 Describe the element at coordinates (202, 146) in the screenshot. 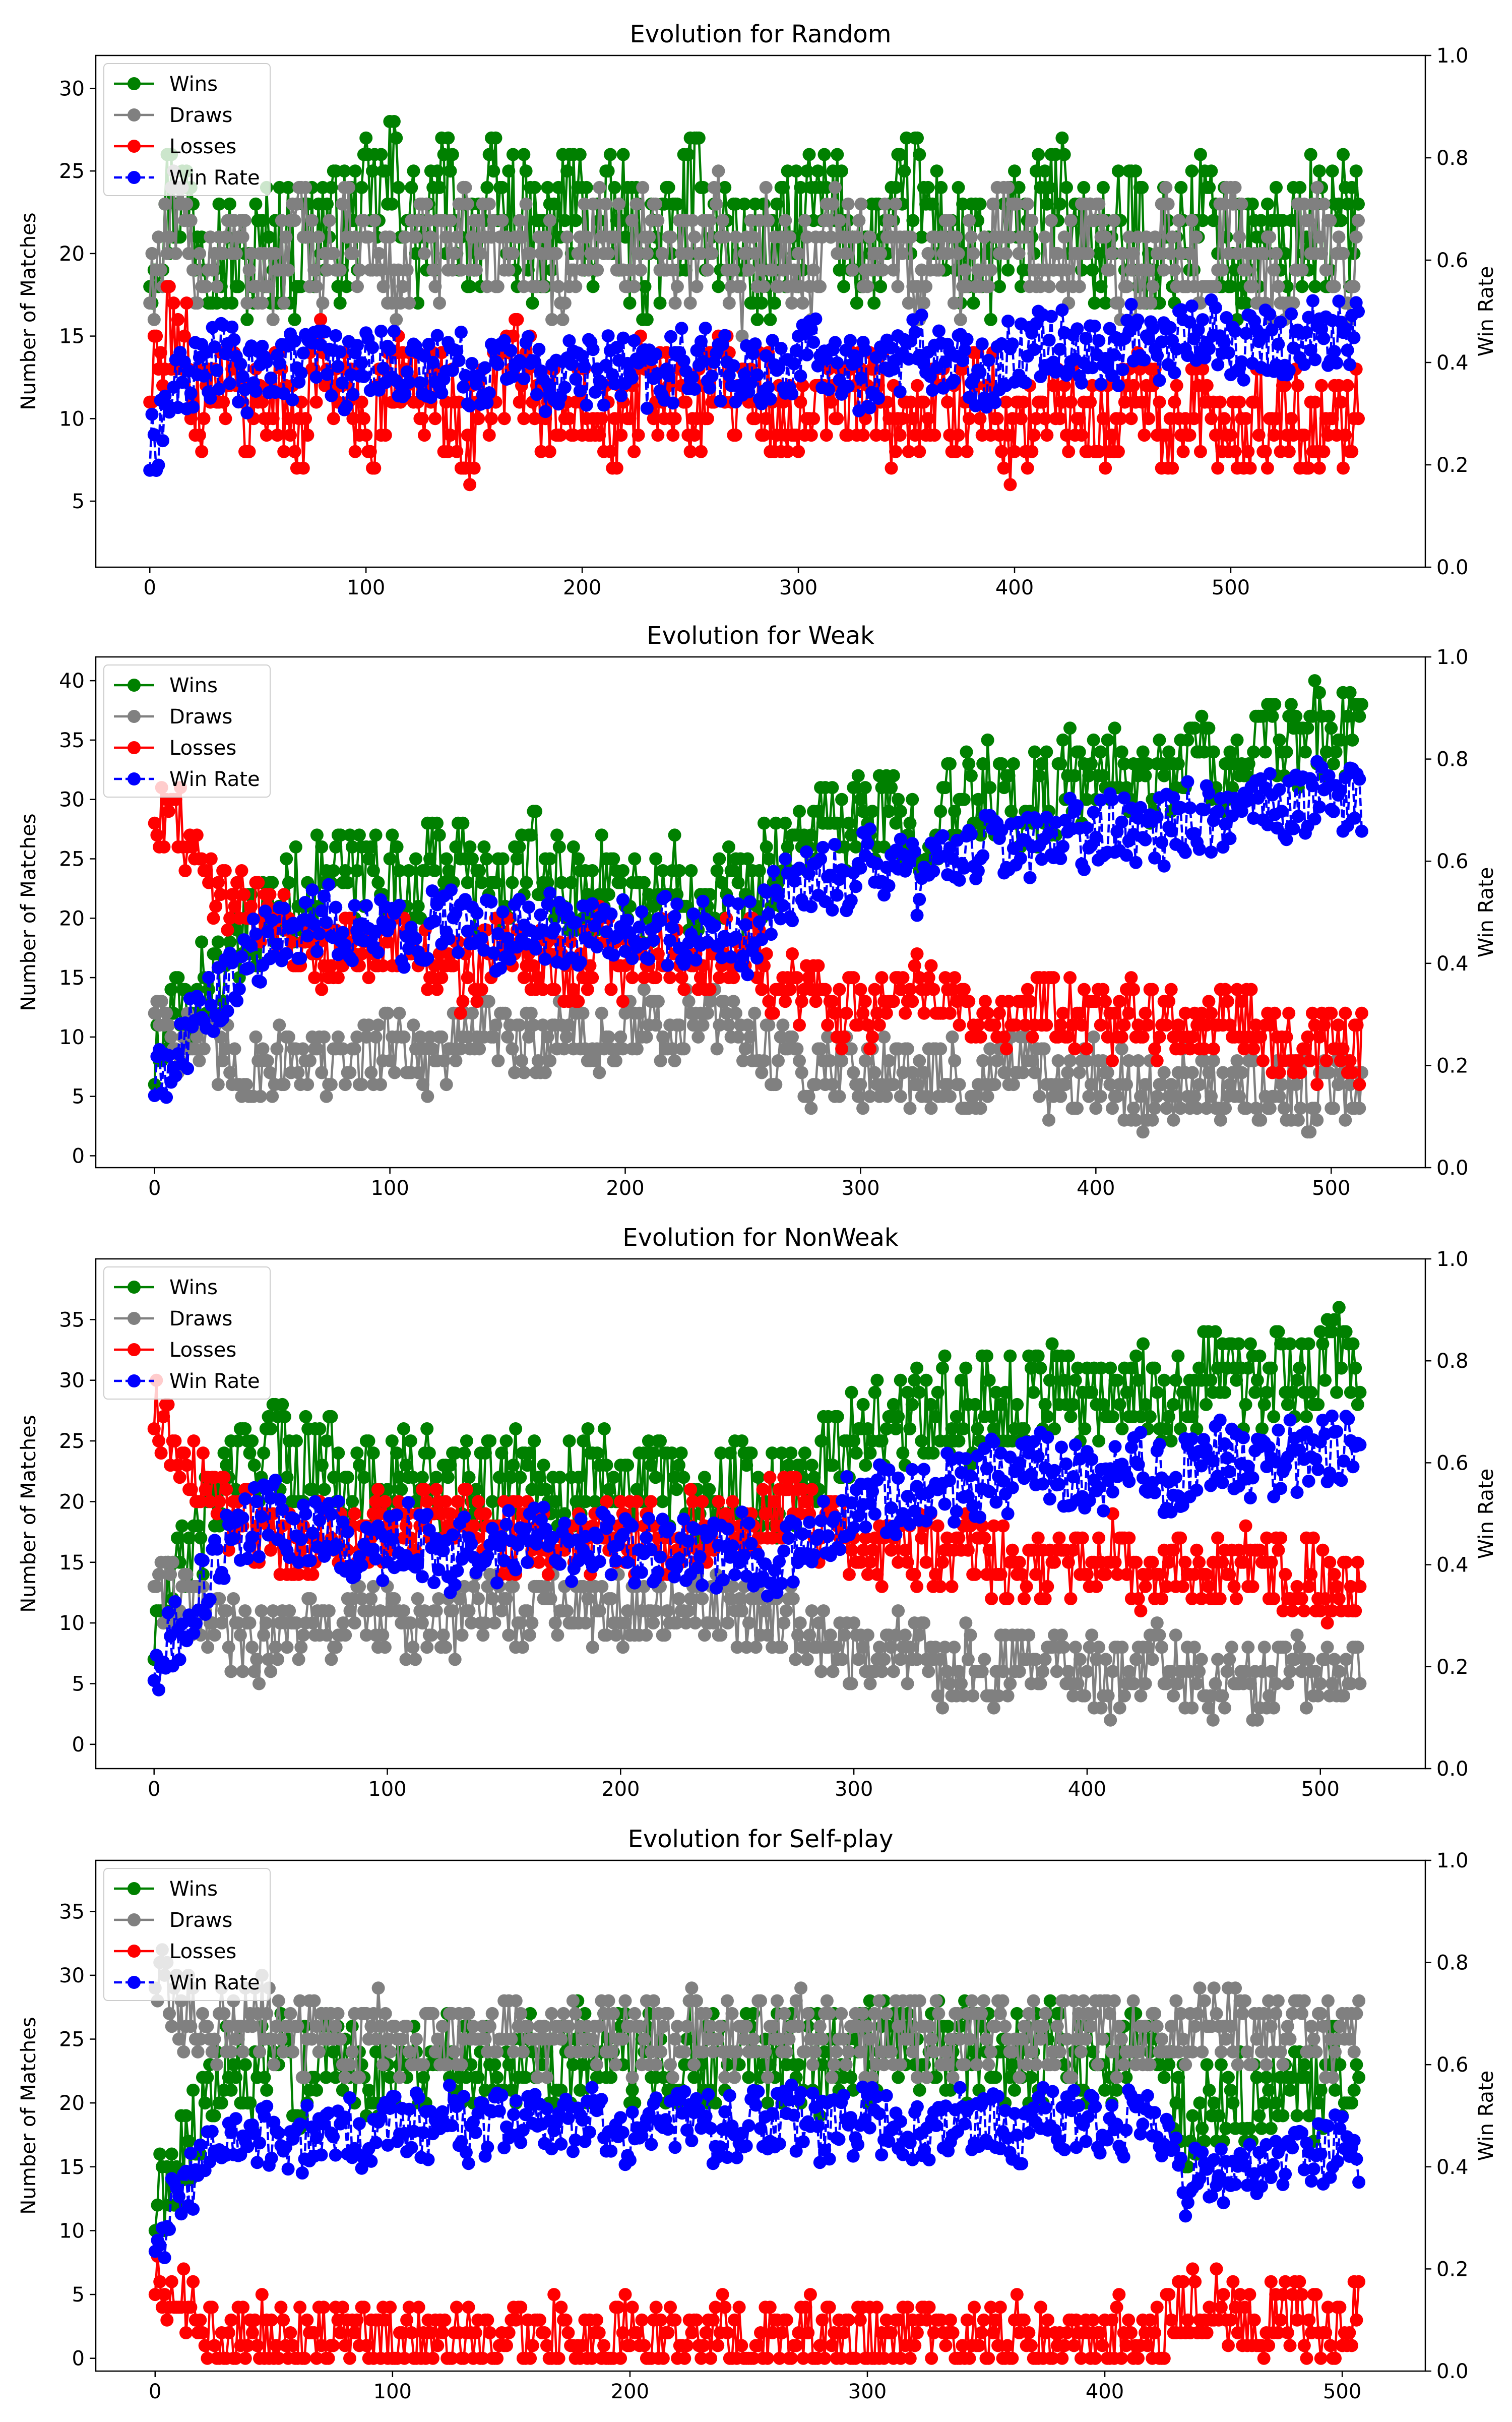

I see `legend-entry-label: Losses` at that location.